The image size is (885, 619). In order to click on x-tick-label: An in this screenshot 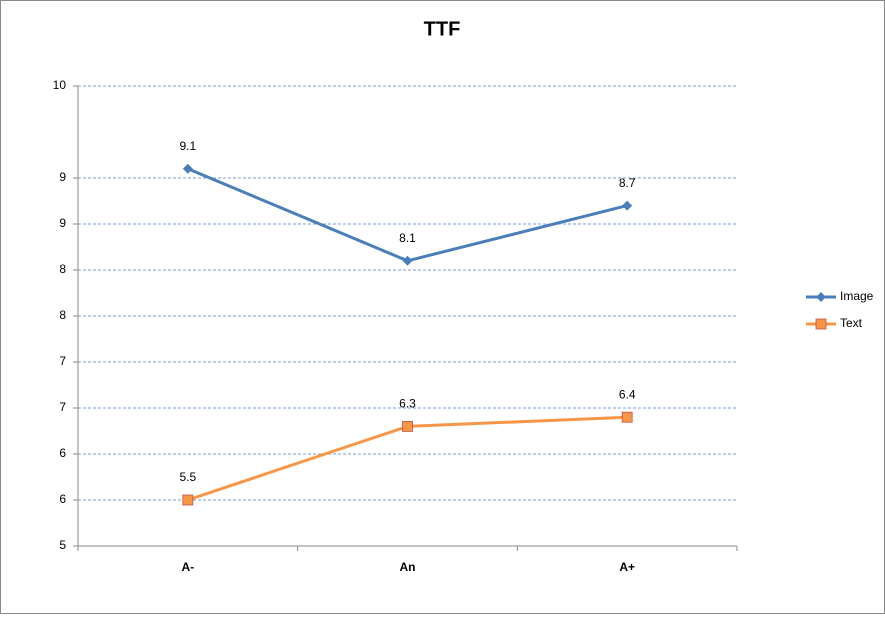, I will do `click(408, 567)`.